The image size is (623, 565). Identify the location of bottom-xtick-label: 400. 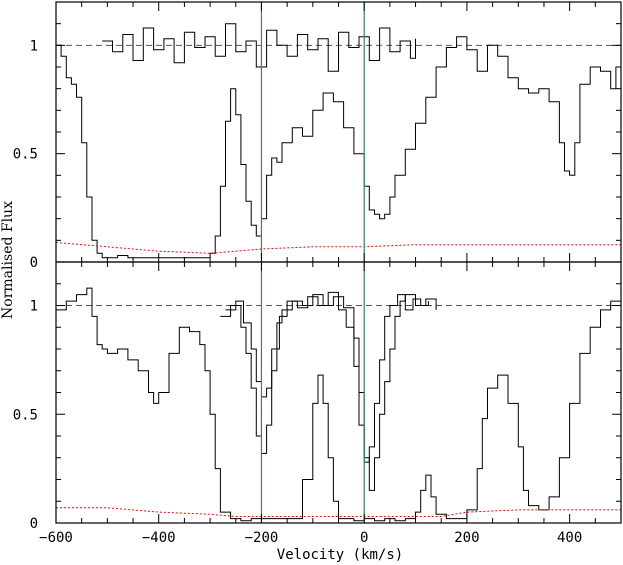
(569, 538).